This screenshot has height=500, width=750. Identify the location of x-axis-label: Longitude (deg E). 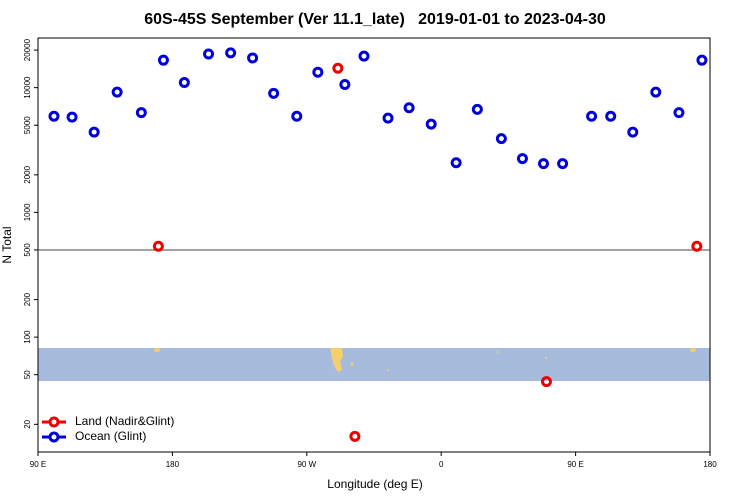
(374, 484).